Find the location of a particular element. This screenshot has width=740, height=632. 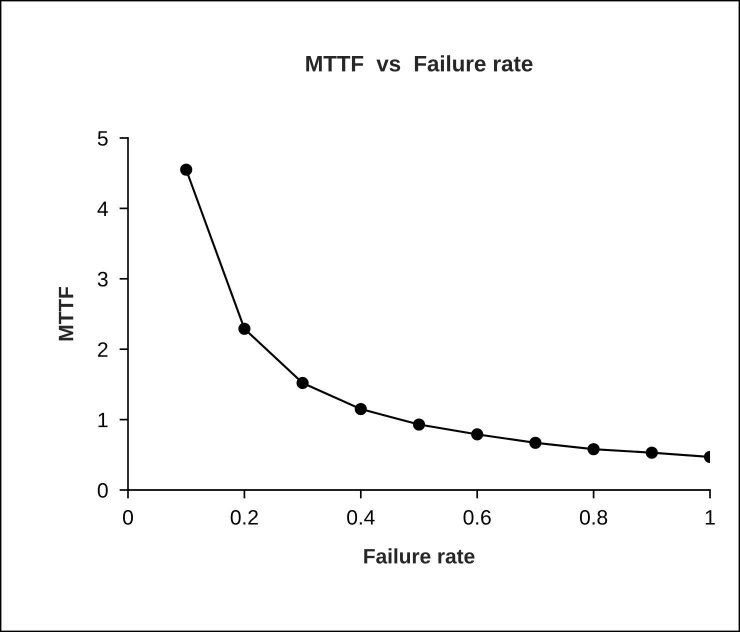

x-tick-label: 0.4 is located at coordinates (361, 517).